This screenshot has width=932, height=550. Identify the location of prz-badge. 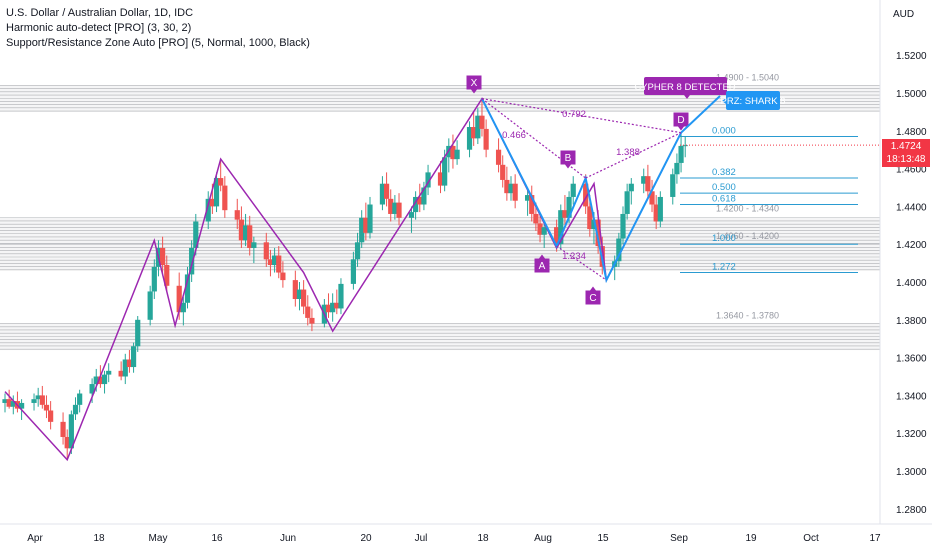
(753, 100).